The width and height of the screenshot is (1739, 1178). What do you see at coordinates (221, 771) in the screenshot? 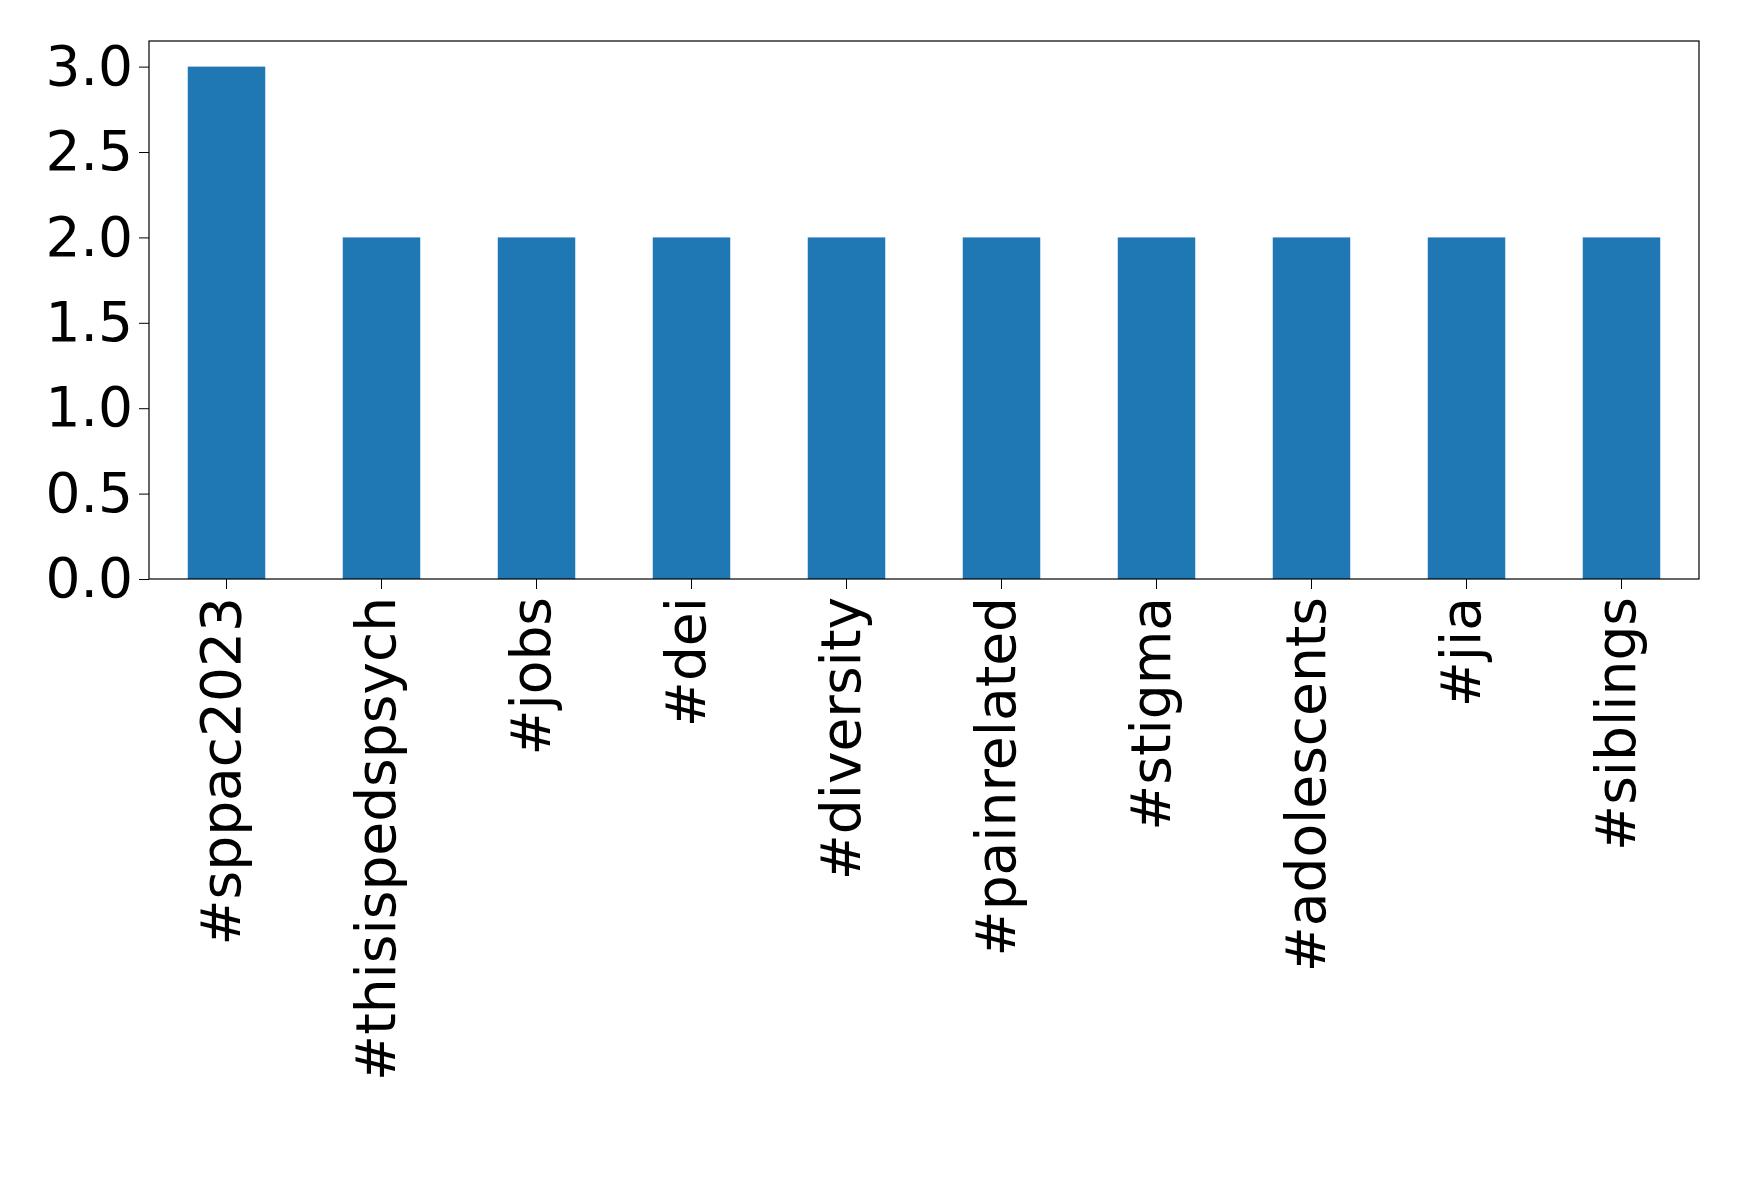
I see `x-tick-label: #sppac2023` at bounding box center [221, 771].